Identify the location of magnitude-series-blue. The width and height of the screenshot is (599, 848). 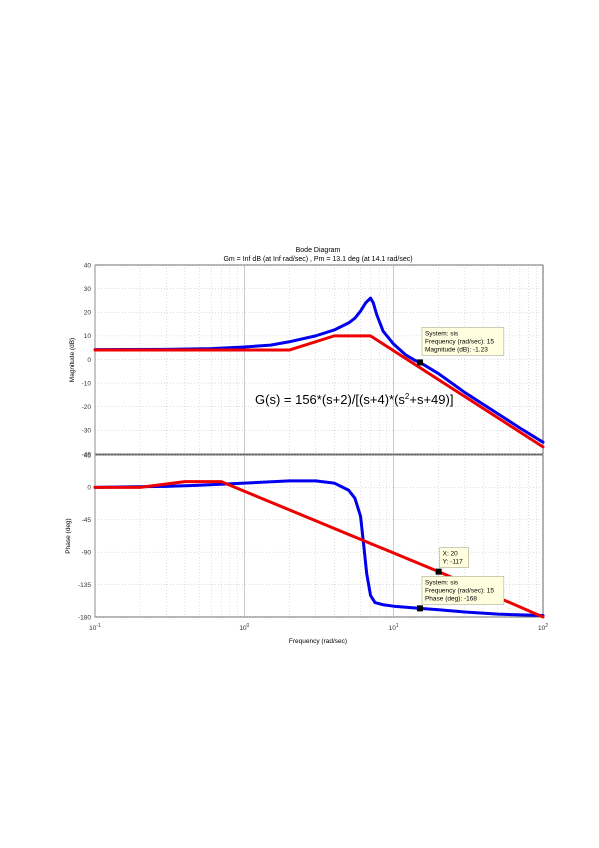
(319, 370).